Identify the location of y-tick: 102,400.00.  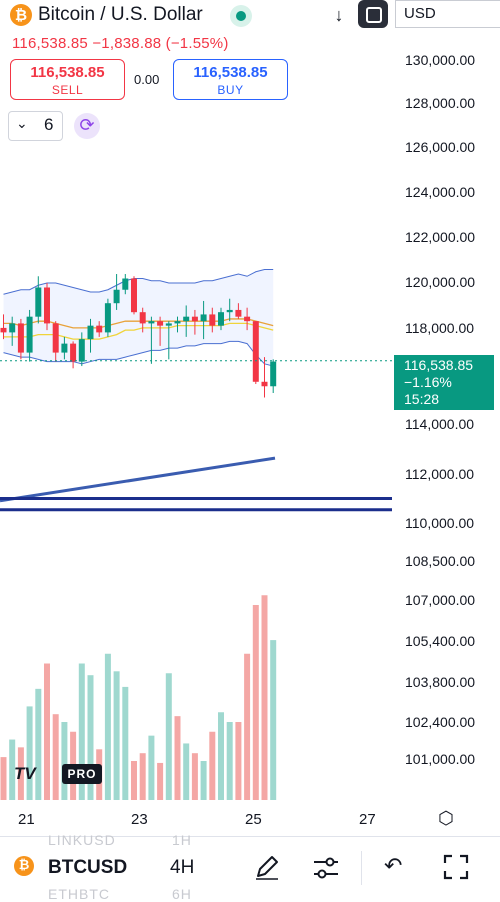
(440, 722).